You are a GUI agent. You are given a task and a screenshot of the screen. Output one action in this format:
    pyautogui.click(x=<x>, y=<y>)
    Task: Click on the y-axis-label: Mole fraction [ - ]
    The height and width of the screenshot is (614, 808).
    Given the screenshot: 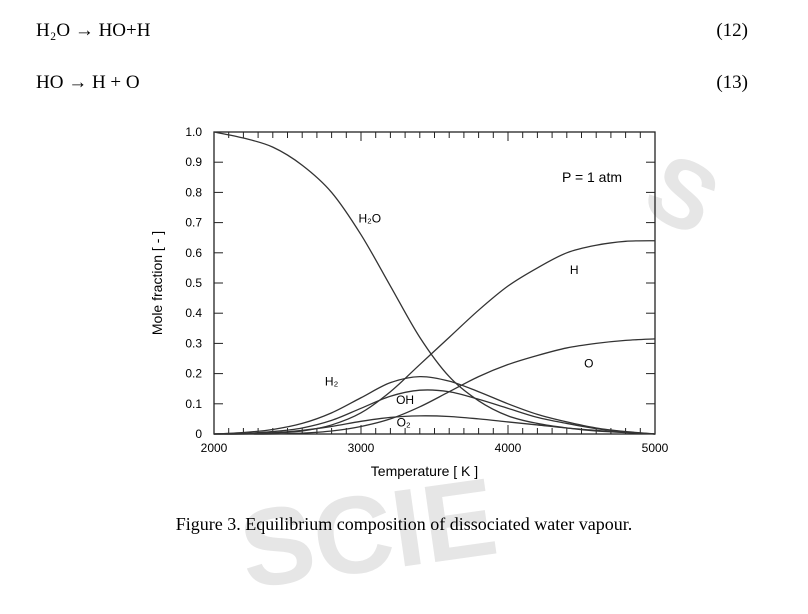 What is the action you would take?
    pyautogui.click(x=157, y=283)
    